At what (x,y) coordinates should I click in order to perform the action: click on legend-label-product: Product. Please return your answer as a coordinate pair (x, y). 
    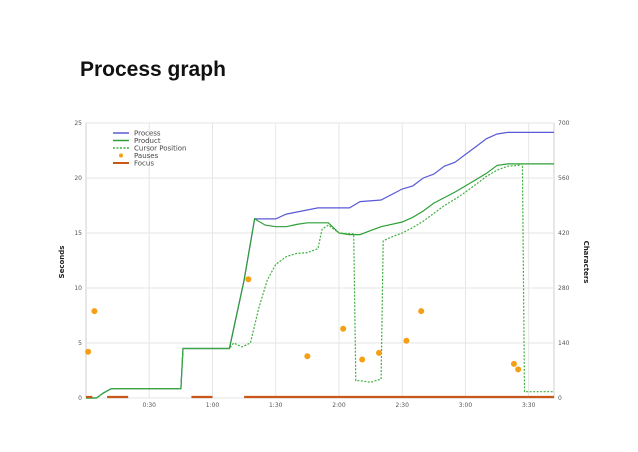
    Looking at the image, I should click on (147, 141).